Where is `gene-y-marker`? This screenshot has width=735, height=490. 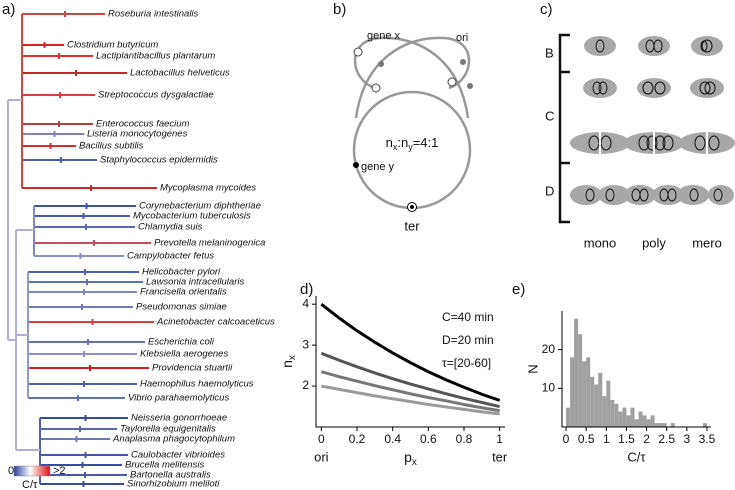 gene-y-marker is located at coordinates (356, 165).